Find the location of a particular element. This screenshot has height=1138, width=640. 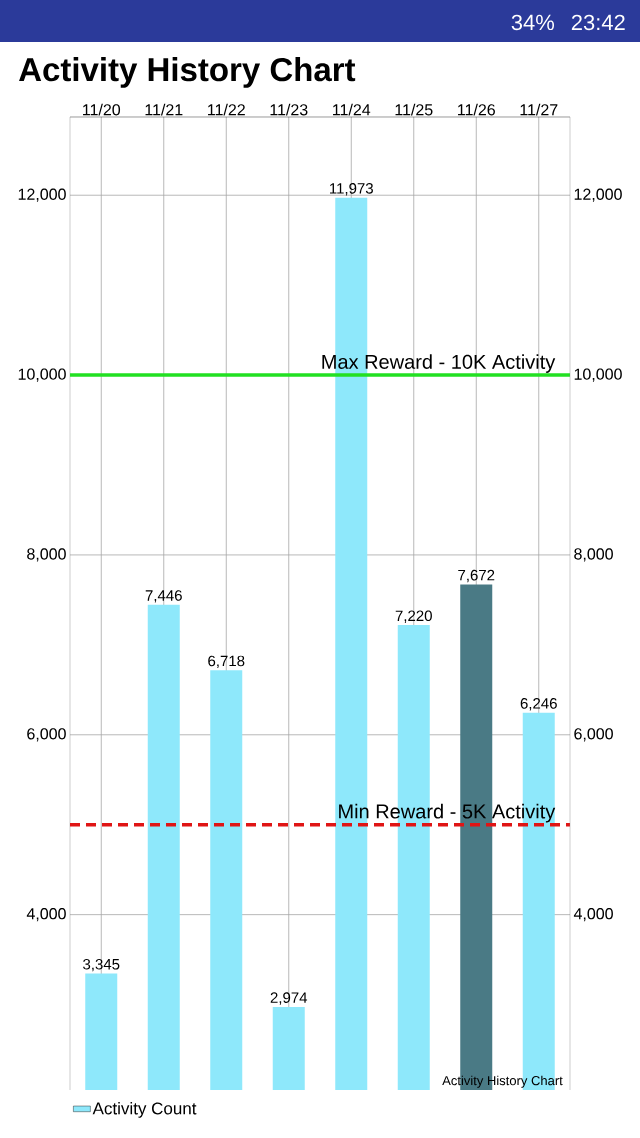

y-tick-label: 8,000 is located at coordinates (46, 555).